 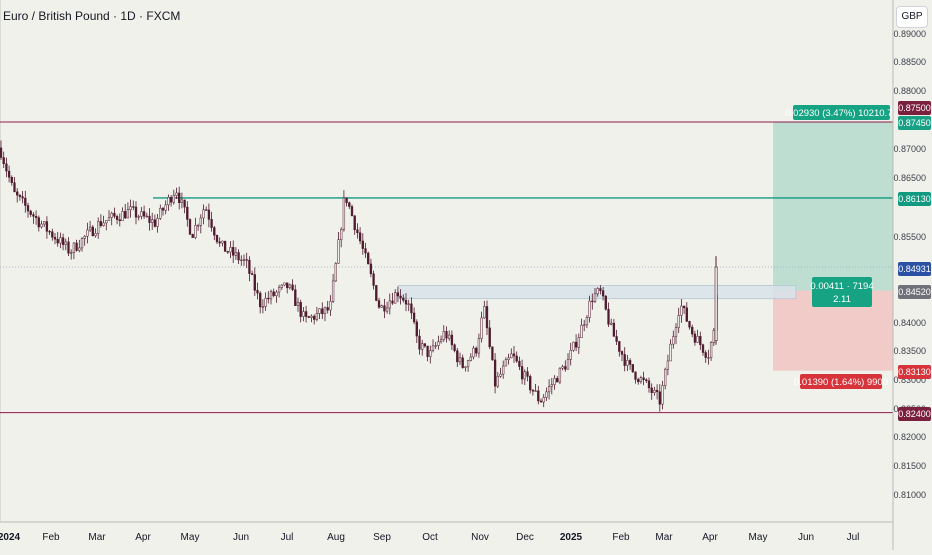 What do you see at coordinates (241, 537) in the screenshot?
I see `time-label-jun: Jun` at bounding box center [241, 537].